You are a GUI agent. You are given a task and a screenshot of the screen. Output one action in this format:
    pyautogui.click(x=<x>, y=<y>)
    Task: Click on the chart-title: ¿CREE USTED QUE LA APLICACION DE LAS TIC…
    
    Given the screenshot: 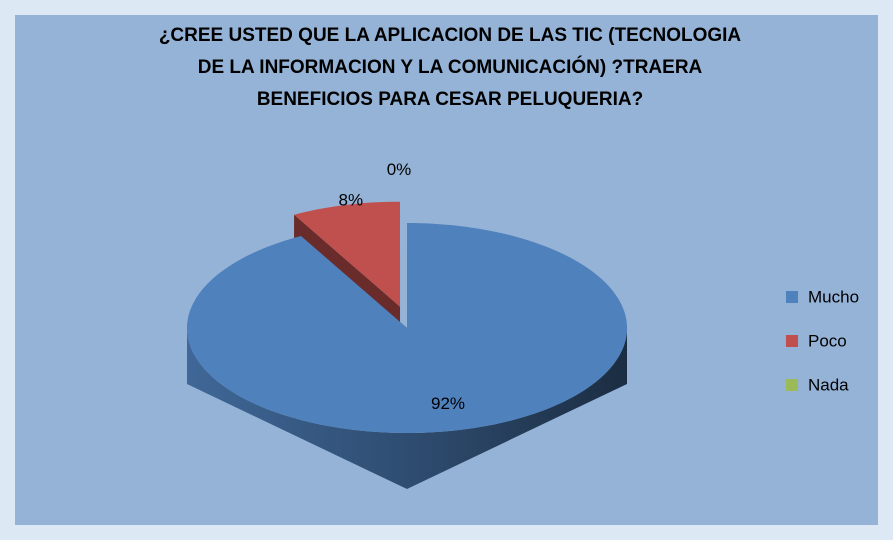 What is the action you would take?
    pyautogui.click(x=450, y=35)
    